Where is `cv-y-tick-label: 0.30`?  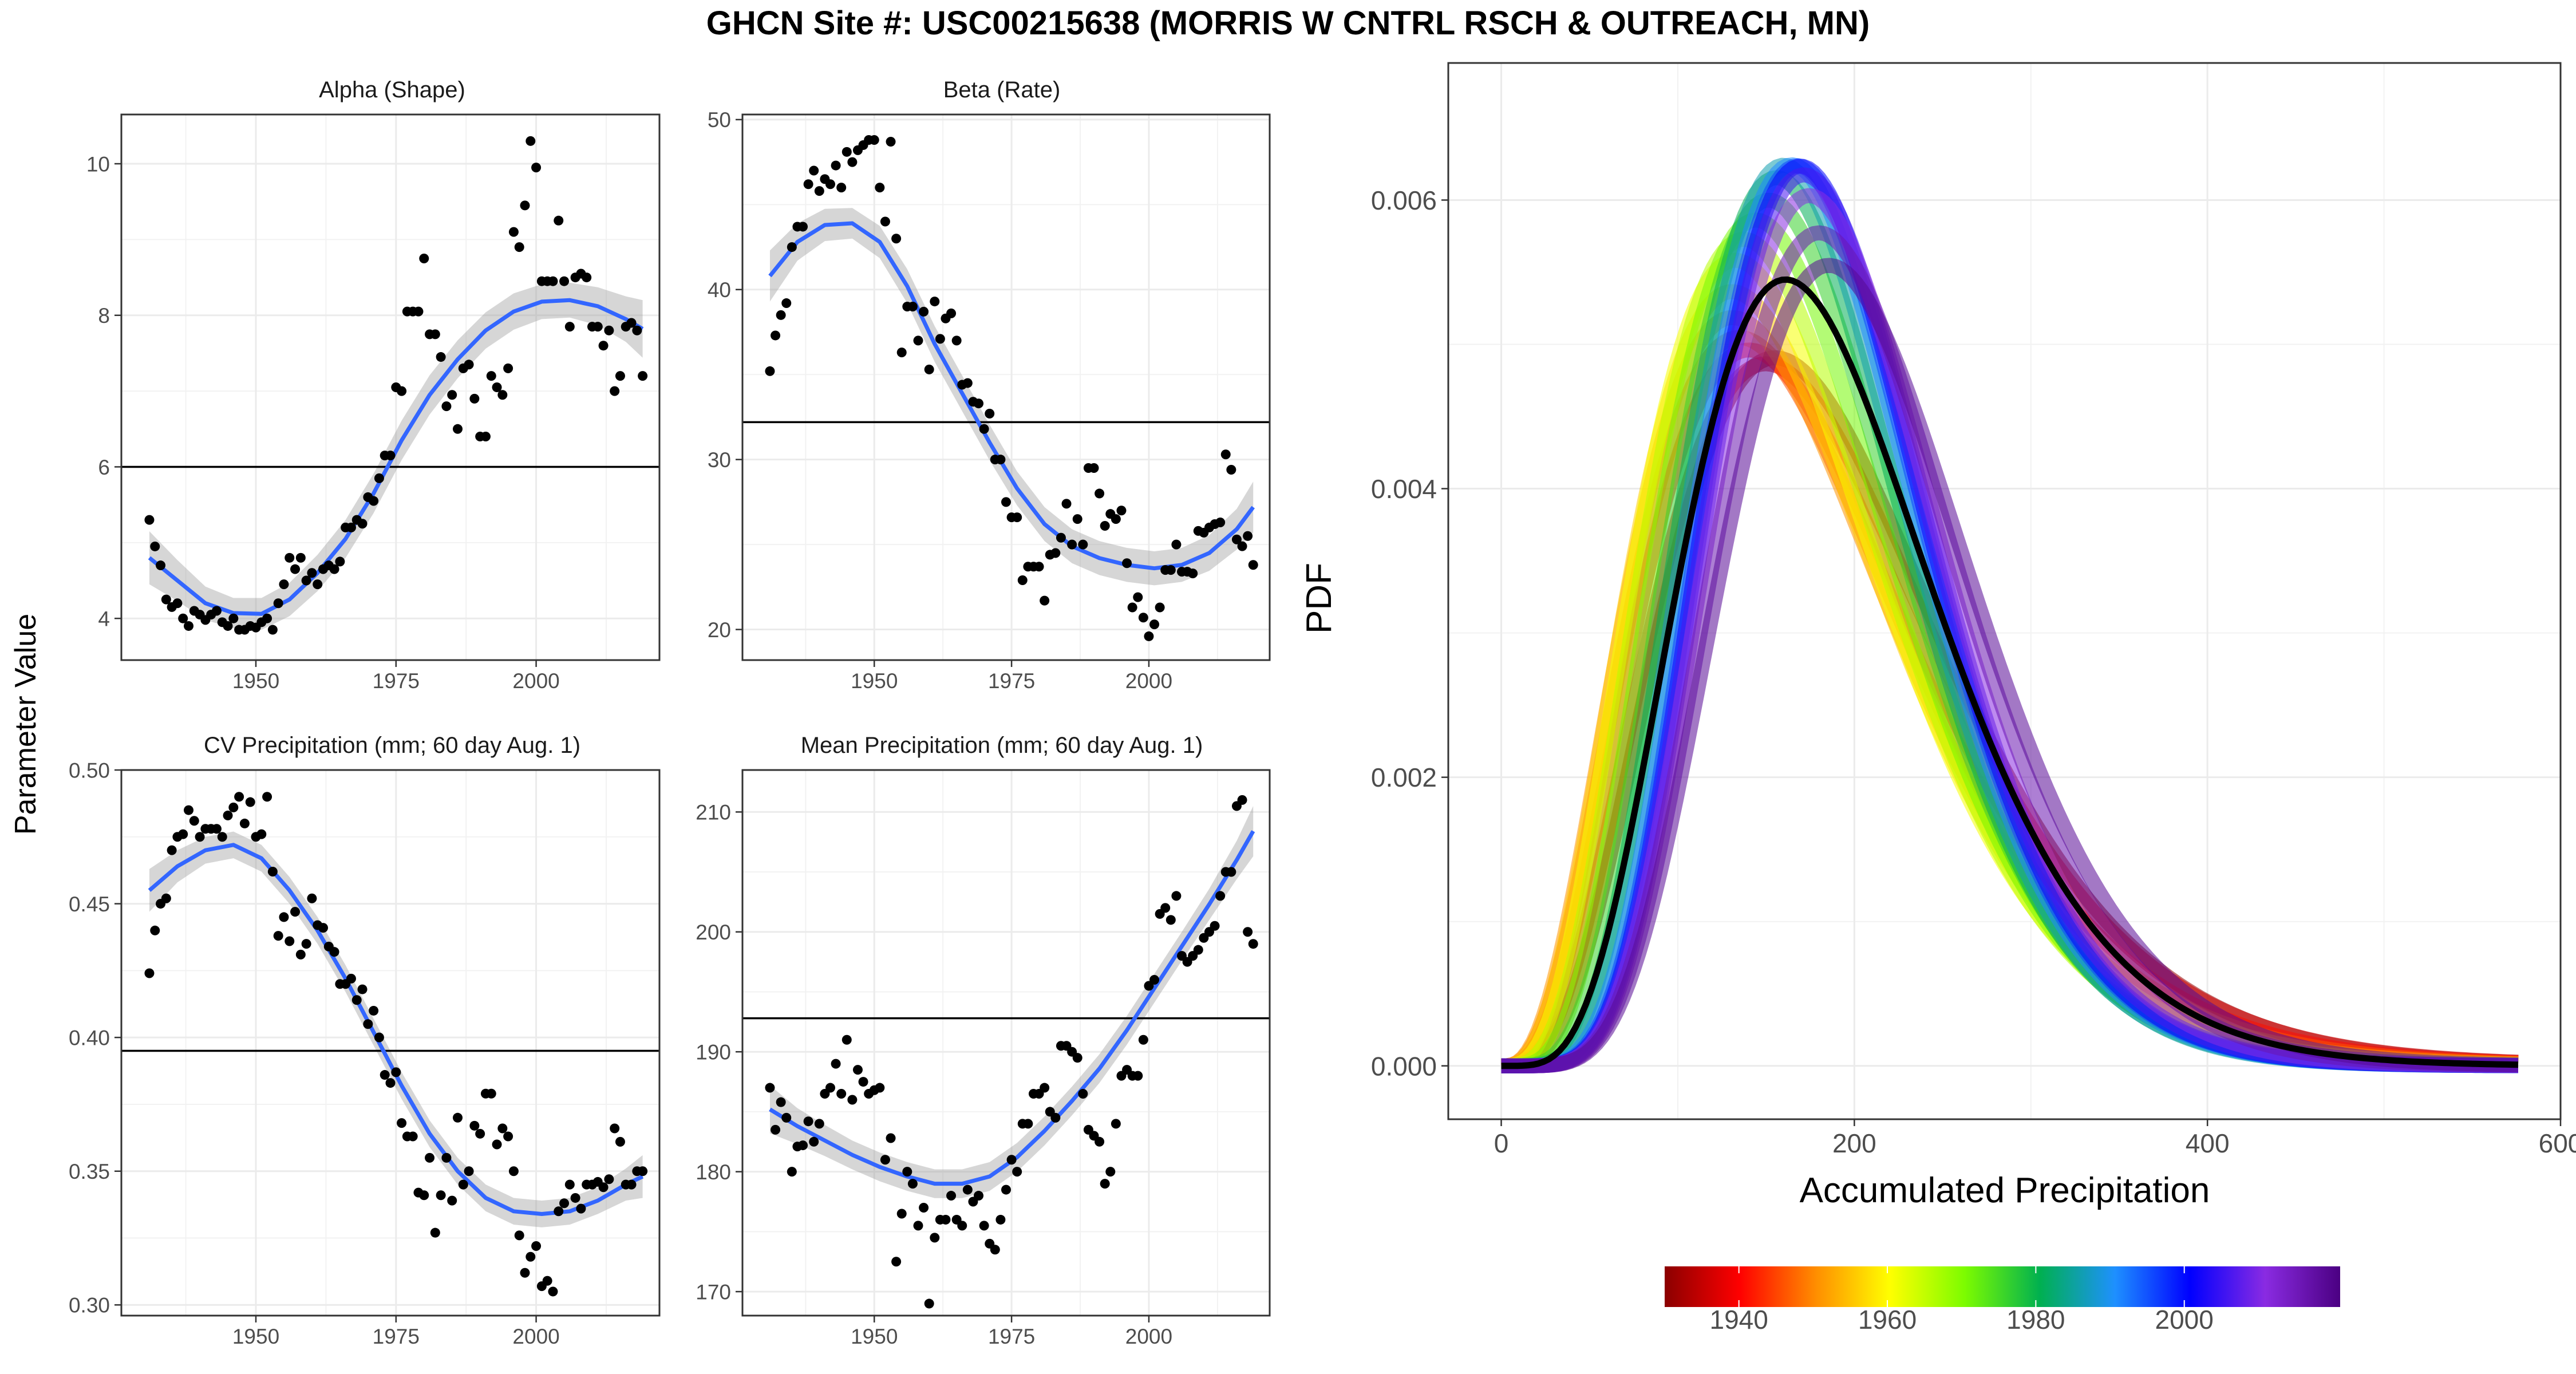 cv-y-tick-label: 0.30 is located at coordinates (89, 1305).